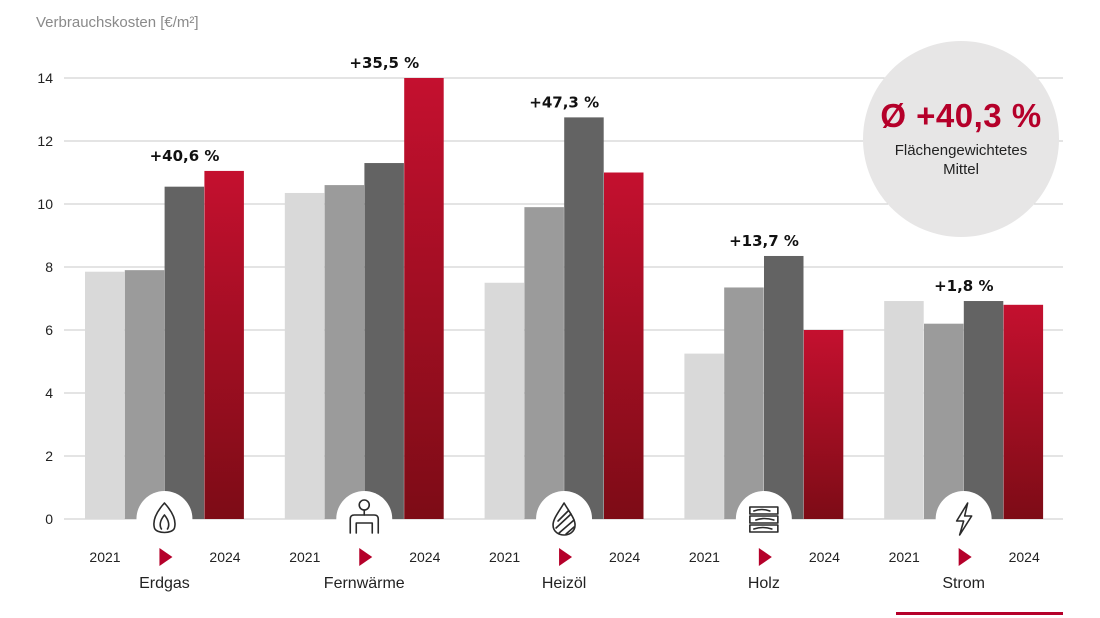 The image size is (1100, 618). What do you see at coordinates (49, 330) in the screenshot?
I see `y-tick-label: 6` at bounding box center [49, 330].